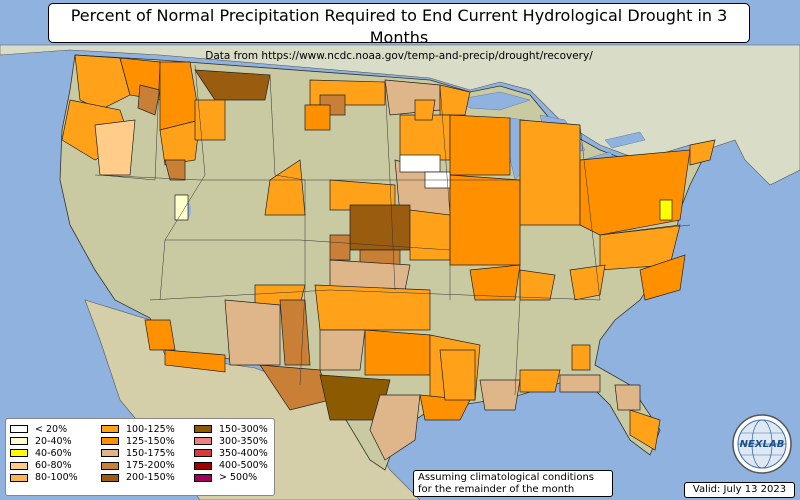 This screenshot has width=800, height=500. What do you see at coordinates (150, 441) in the screenshot?
I see `legend-label: 125-150%` at bounding box center [150, 441].